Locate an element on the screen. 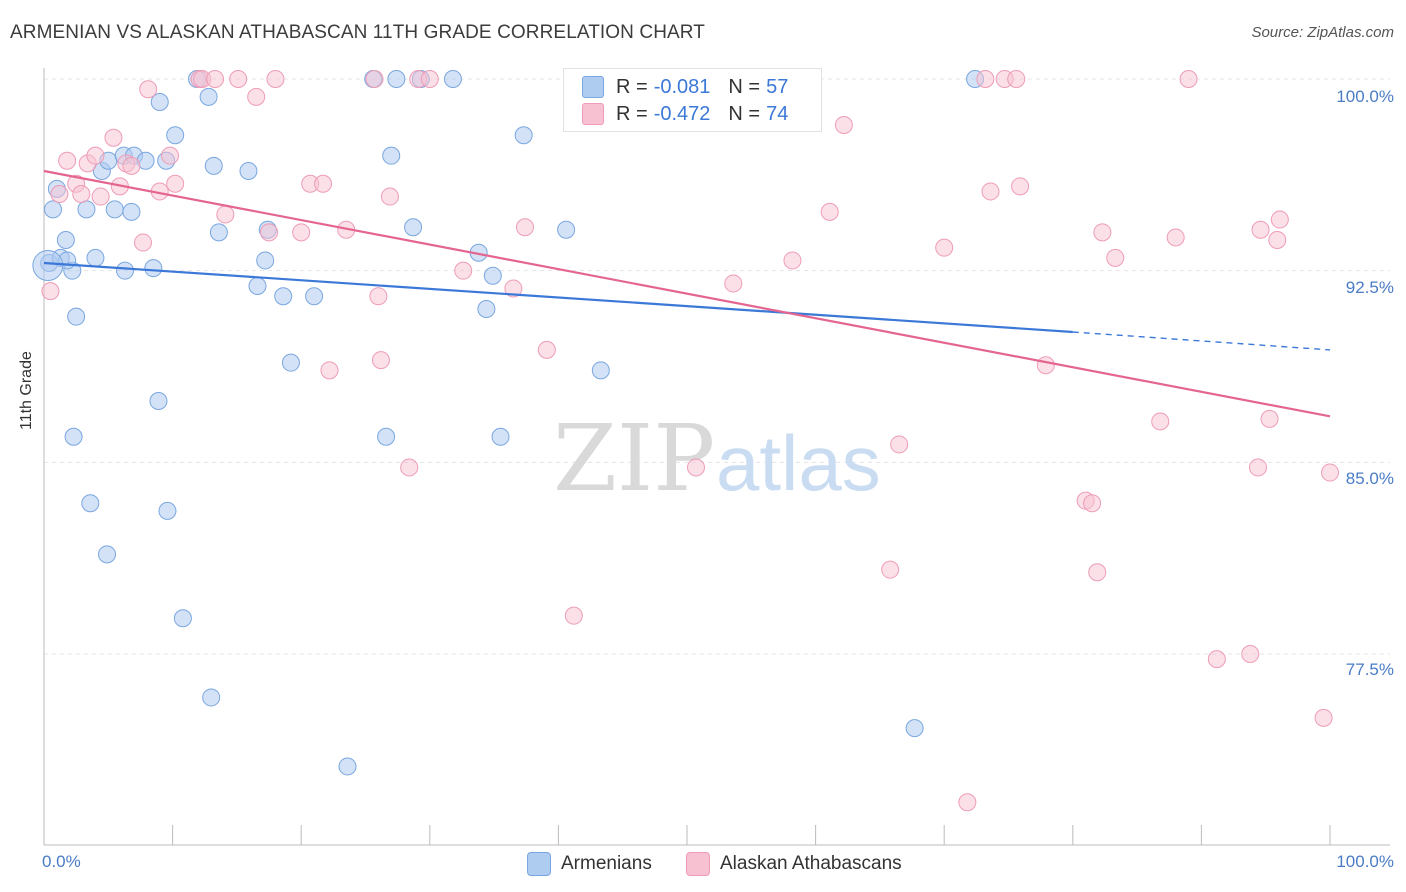 Image resolution: width=1406 pixels, height=892 pixels. bottom-legend-athabascans: Alaskan Athabascans is located at coordinates (794, 864).